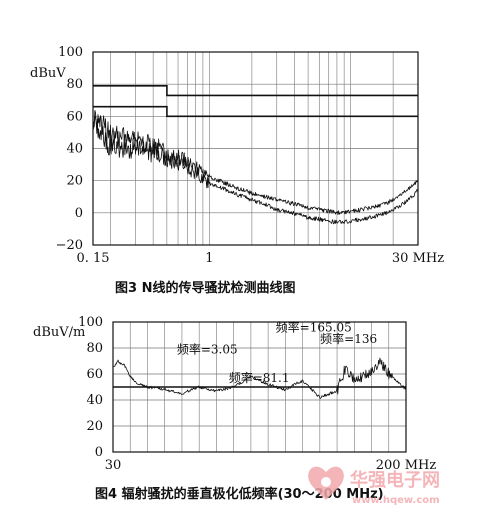  What do you see at coordinates (395, 480) in the screenshot?
I see `watermark-brand: 华强电子网` at bounding box center [395, 480].